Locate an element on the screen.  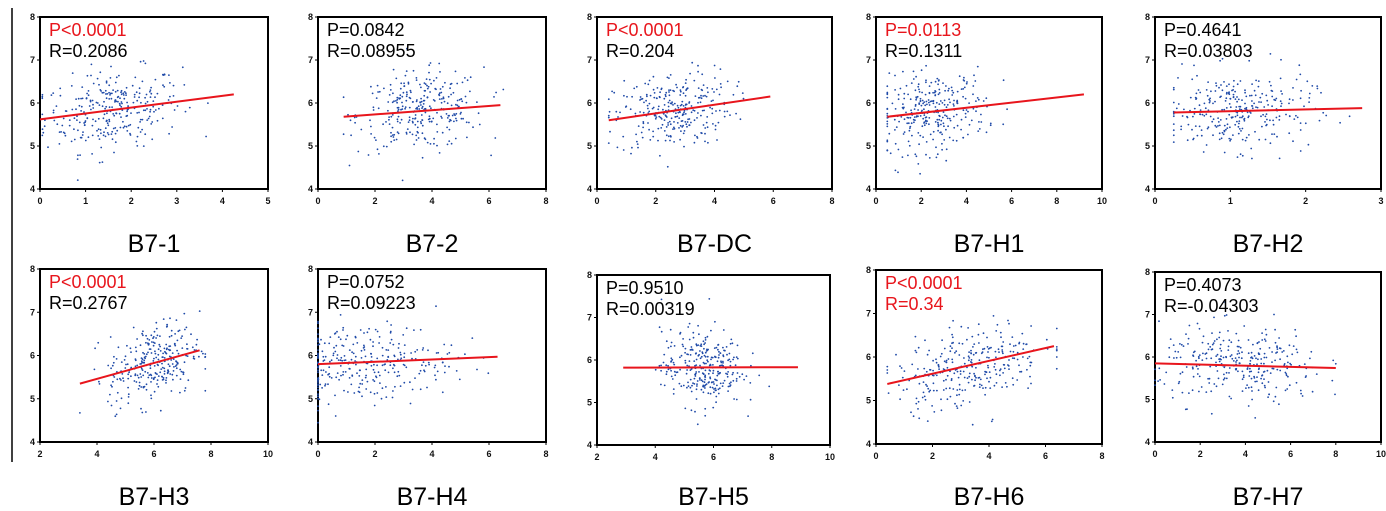
x-tick-label: 4 is located at coordinates (655, 457).